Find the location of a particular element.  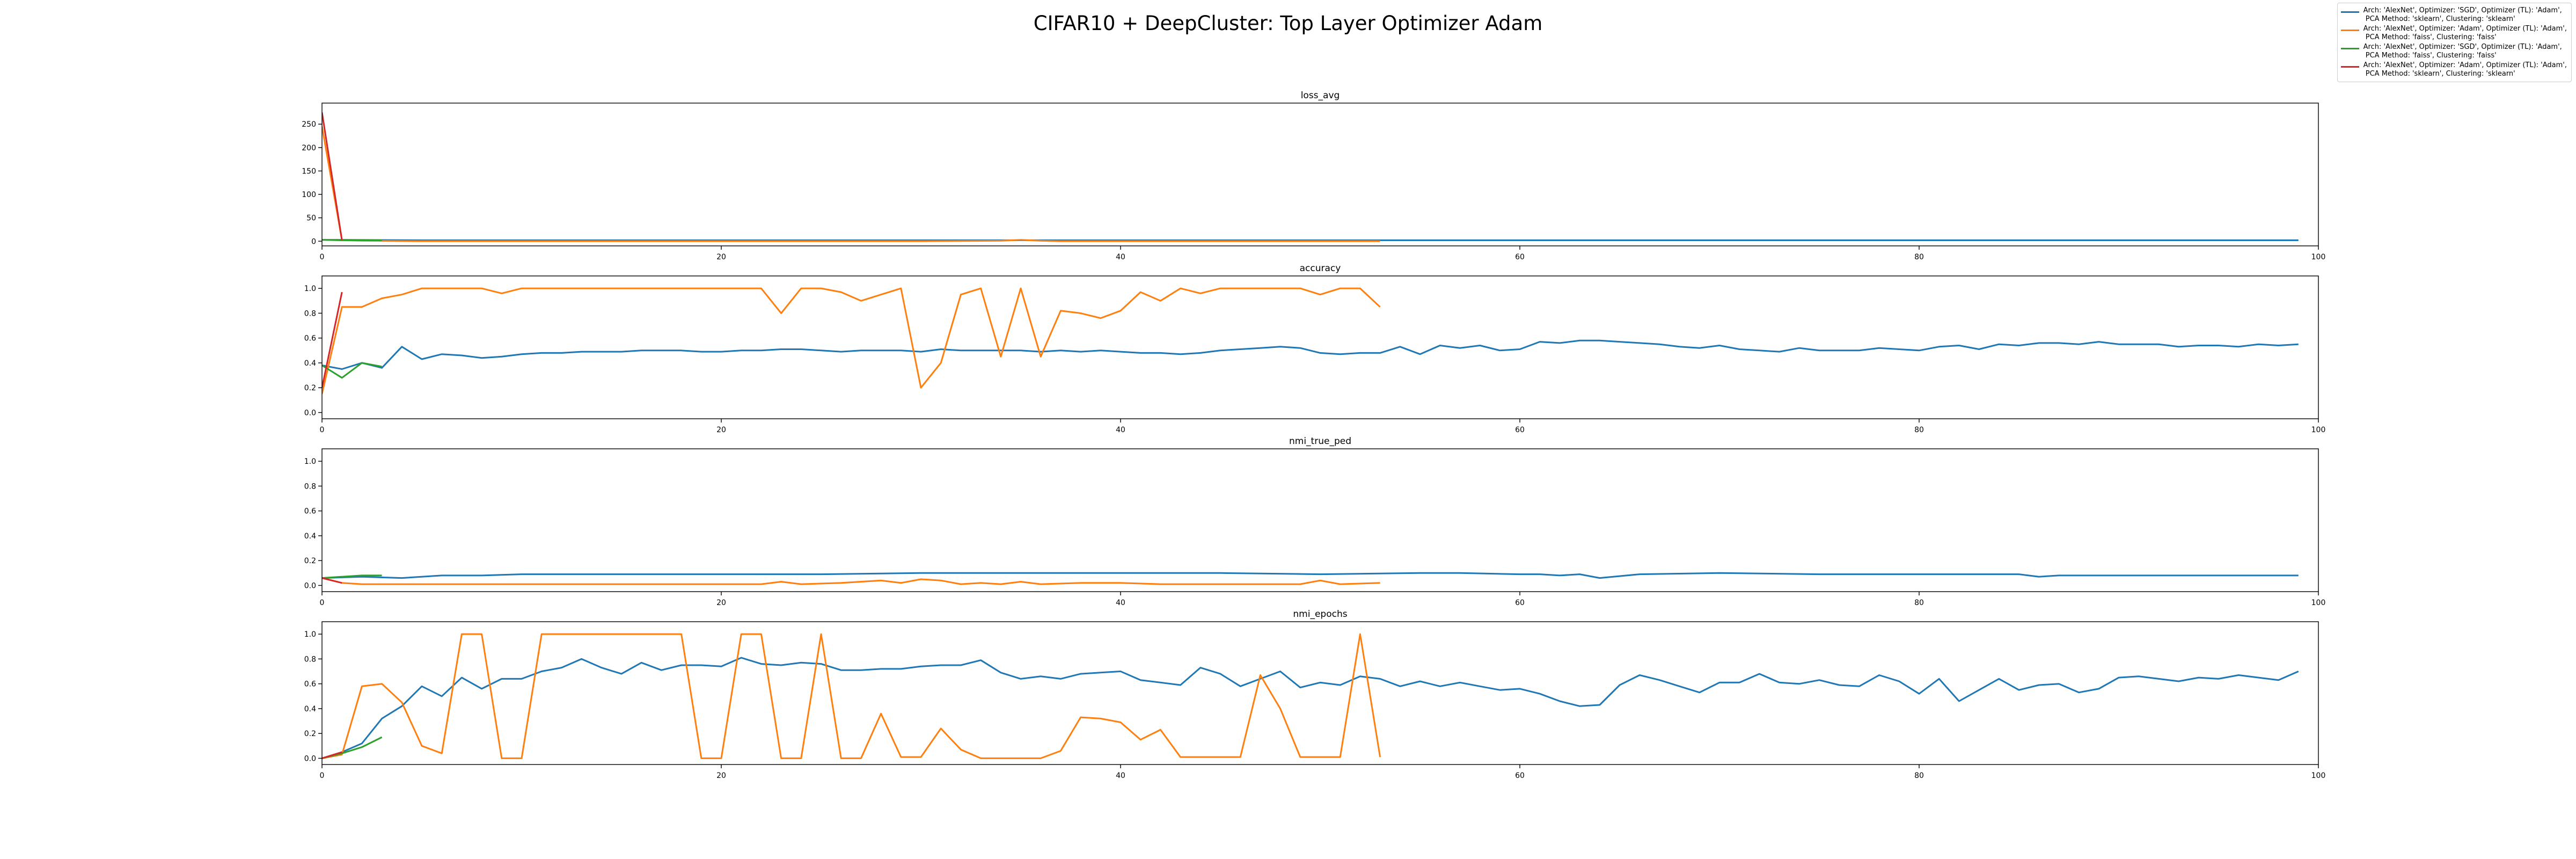

y-tick-label: 100 is located at coordinates (309, 195).